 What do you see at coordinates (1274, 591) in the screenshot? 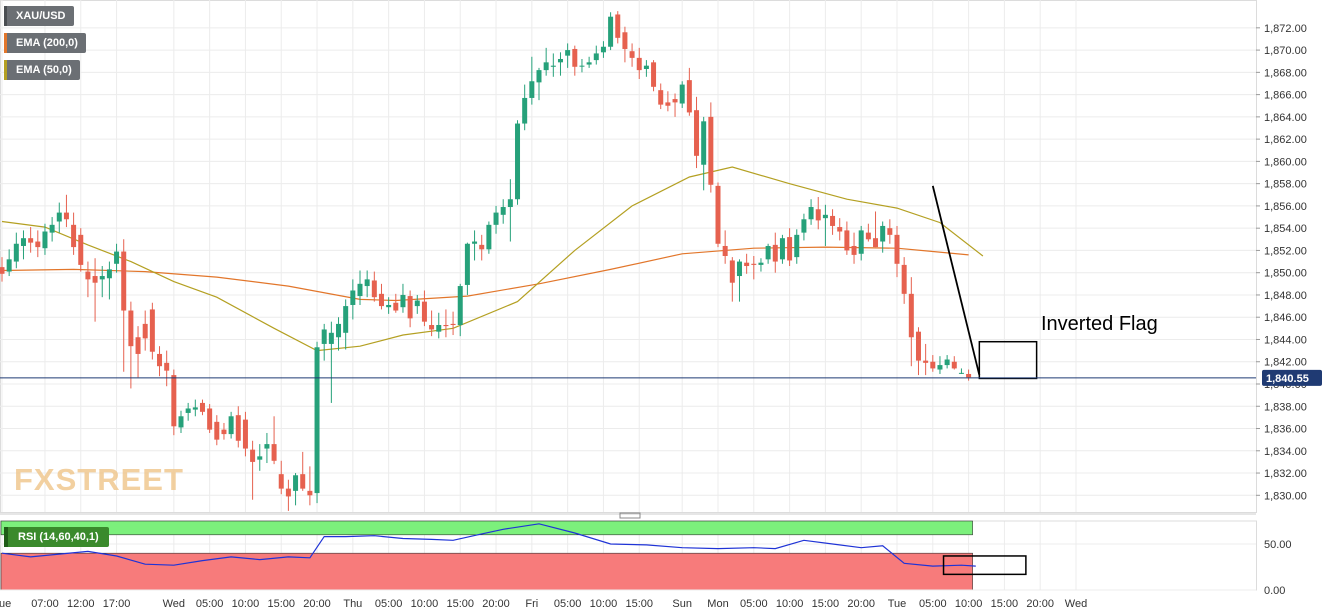
I see `rsi-tick-label: 0.00` at bounding box center [1274, 591].